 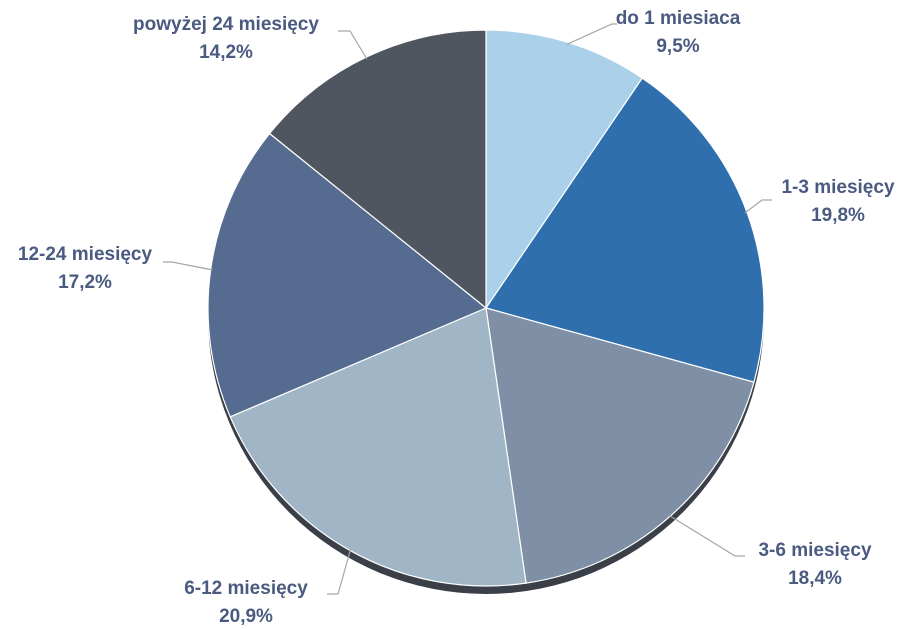 I want to click on slice-label-2: 1-3 miesięcy, so click(x=837, y=187).